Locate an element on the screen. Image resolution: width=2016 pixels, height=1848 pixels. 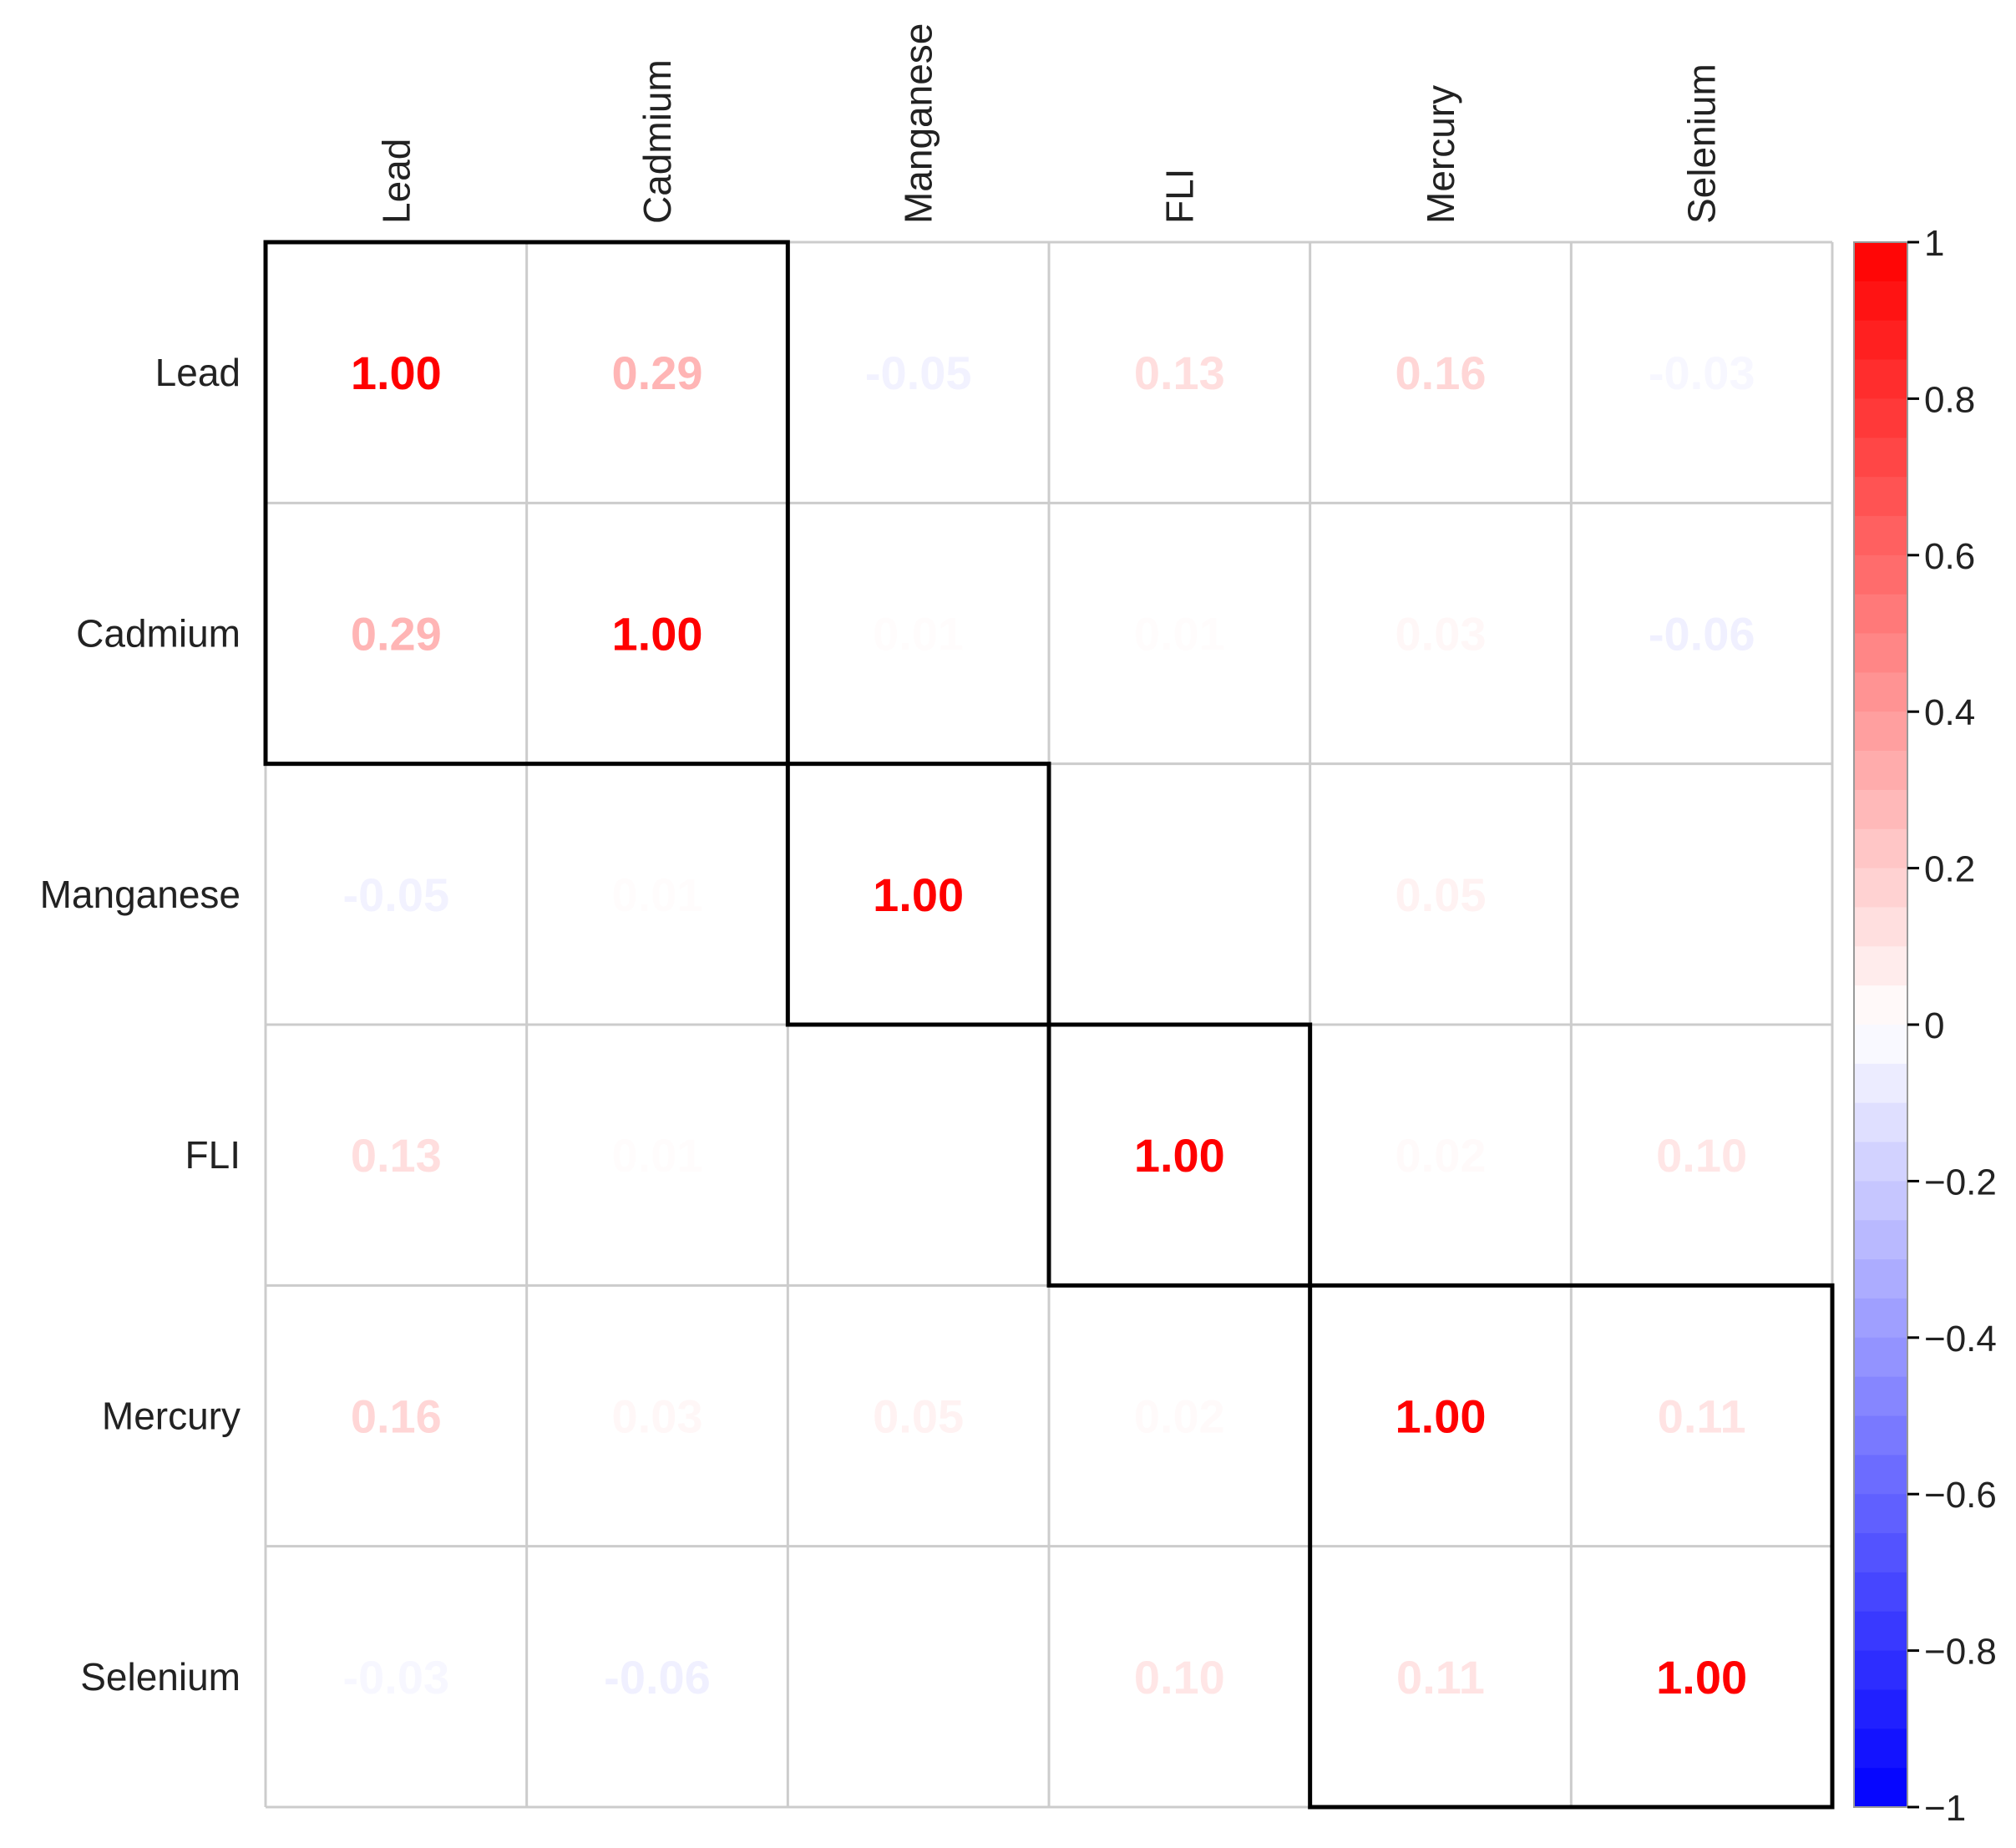
colorbar-tick-label: 0.2 is located at coordinates (1949, 869).